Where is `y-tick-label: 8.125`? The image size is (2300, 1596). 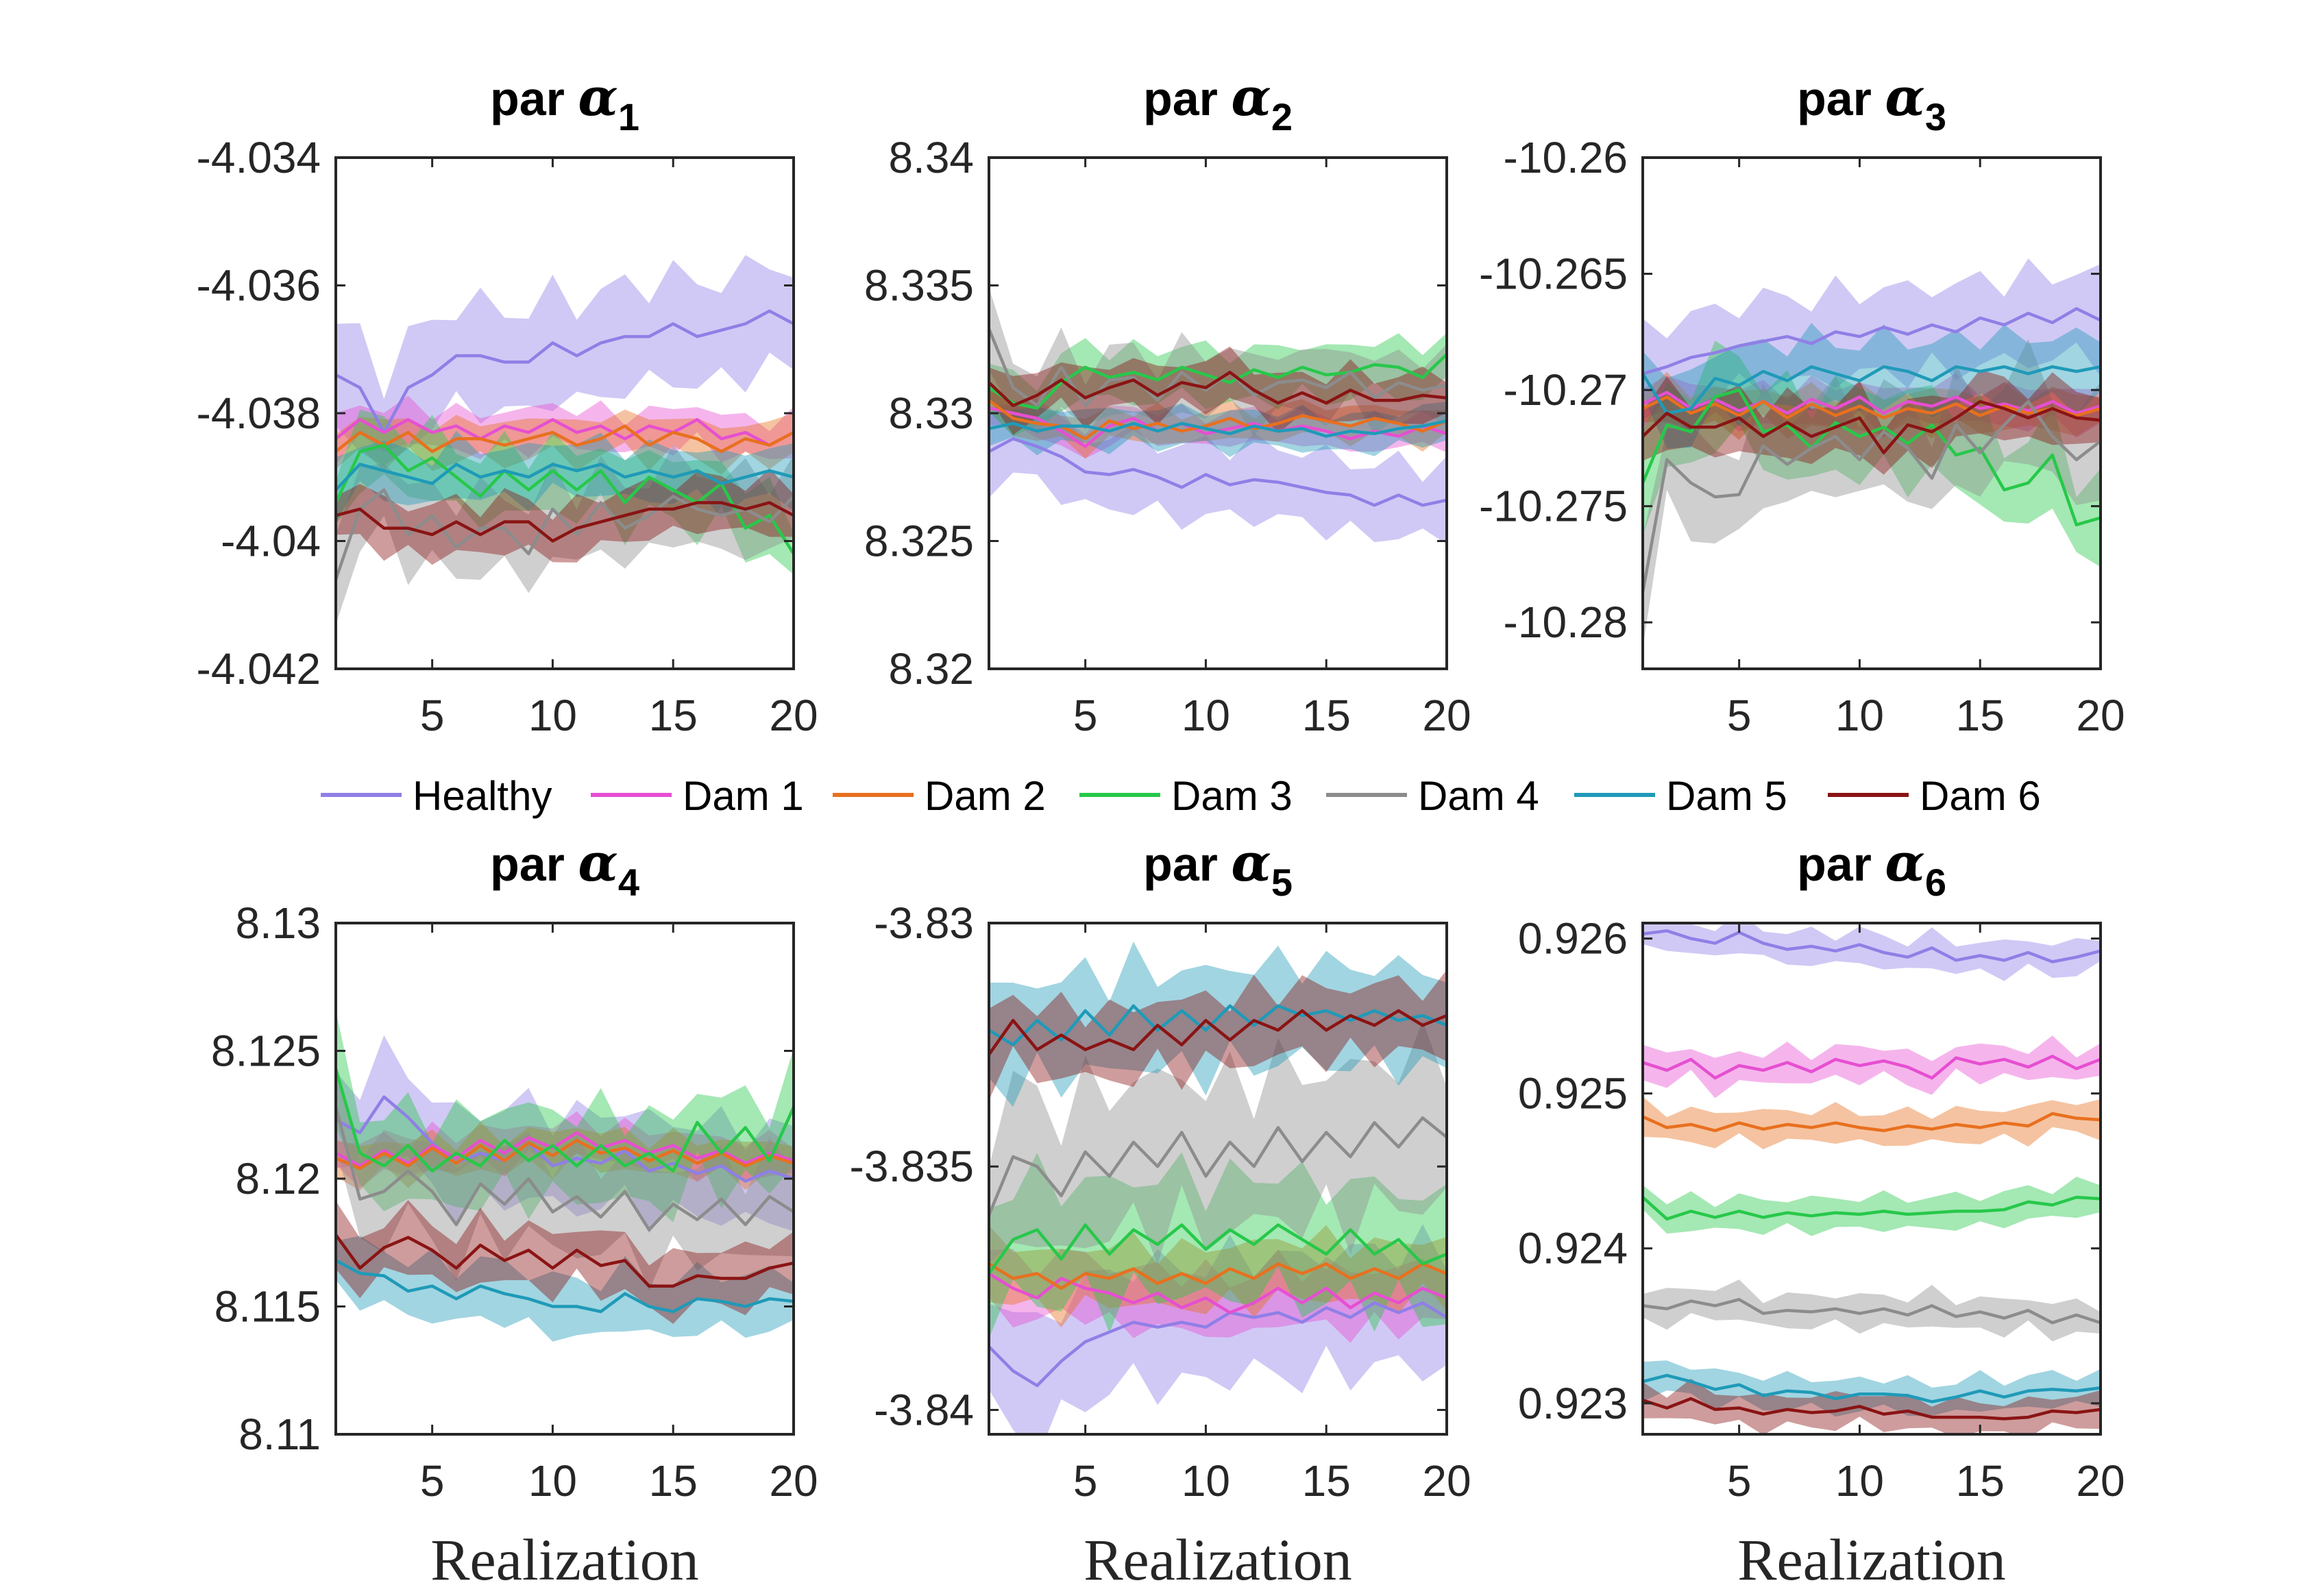 y-tick-label: 8.125 is located at coordinates (266, 1051).